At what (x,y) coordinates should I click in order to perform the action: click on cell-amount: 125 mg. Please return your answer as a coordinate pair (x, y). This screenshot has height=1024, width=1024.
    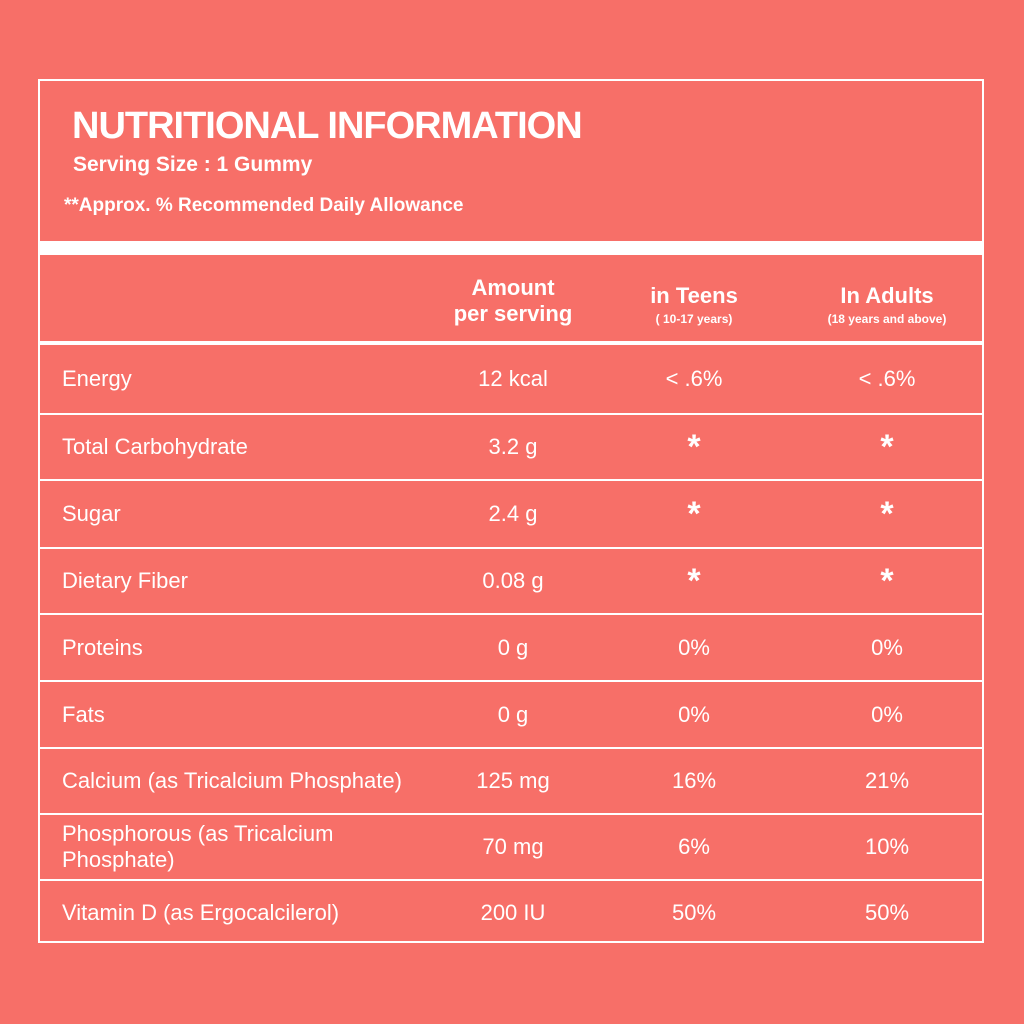
    Looking at the image, I should click on (513, 780).